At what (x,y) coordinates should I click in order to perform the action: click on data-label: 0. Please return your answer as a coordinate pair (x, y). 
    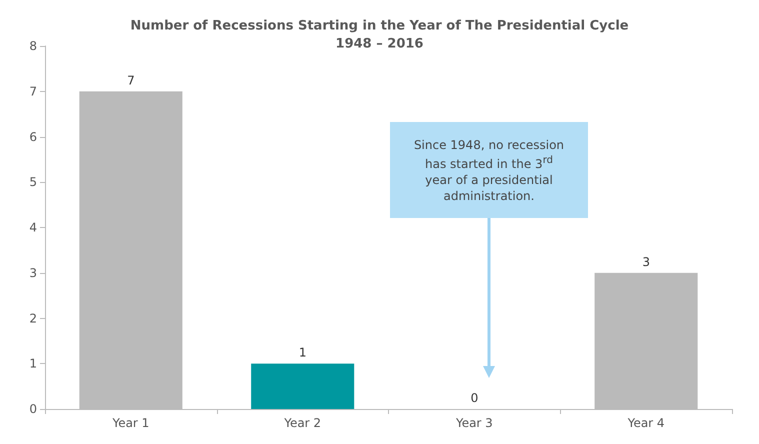
    Looking at the image, I should click on (474, 398).